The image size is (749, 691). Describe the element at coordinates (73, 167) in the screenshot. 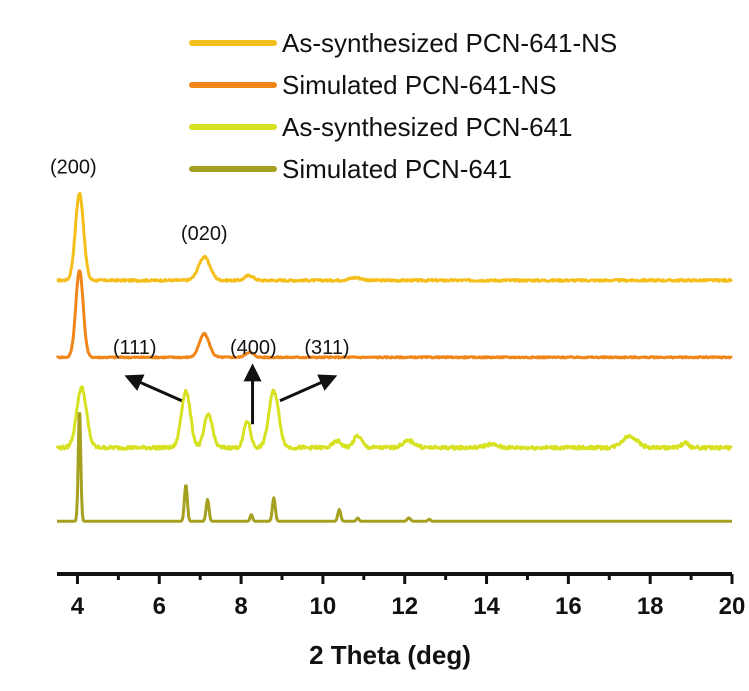

I see `peak-label-1: (200)` at that location.